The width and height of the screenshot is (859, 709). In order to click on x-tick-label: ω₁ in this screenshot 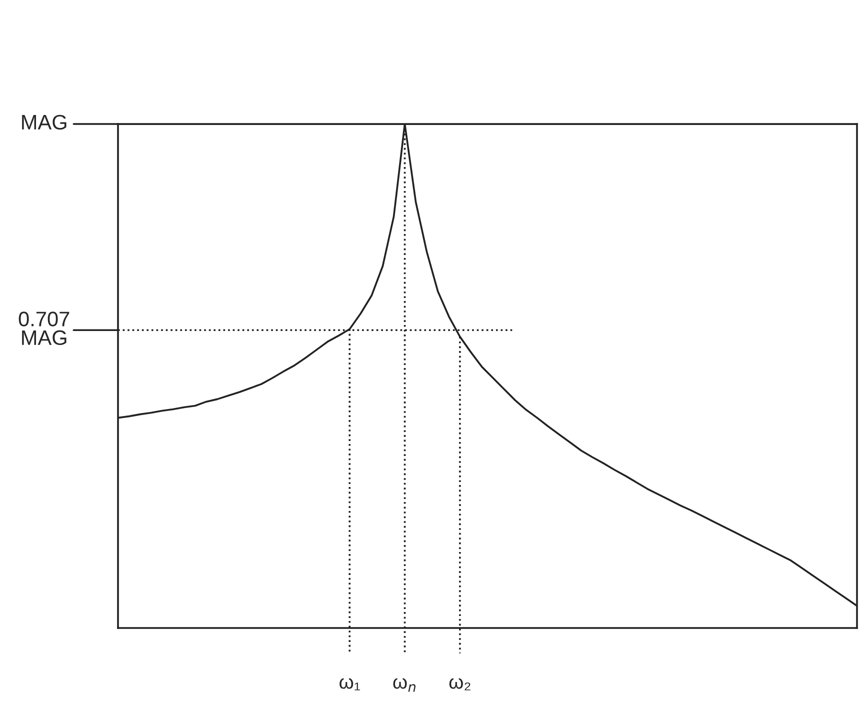, I will do `click(350, 684)`.